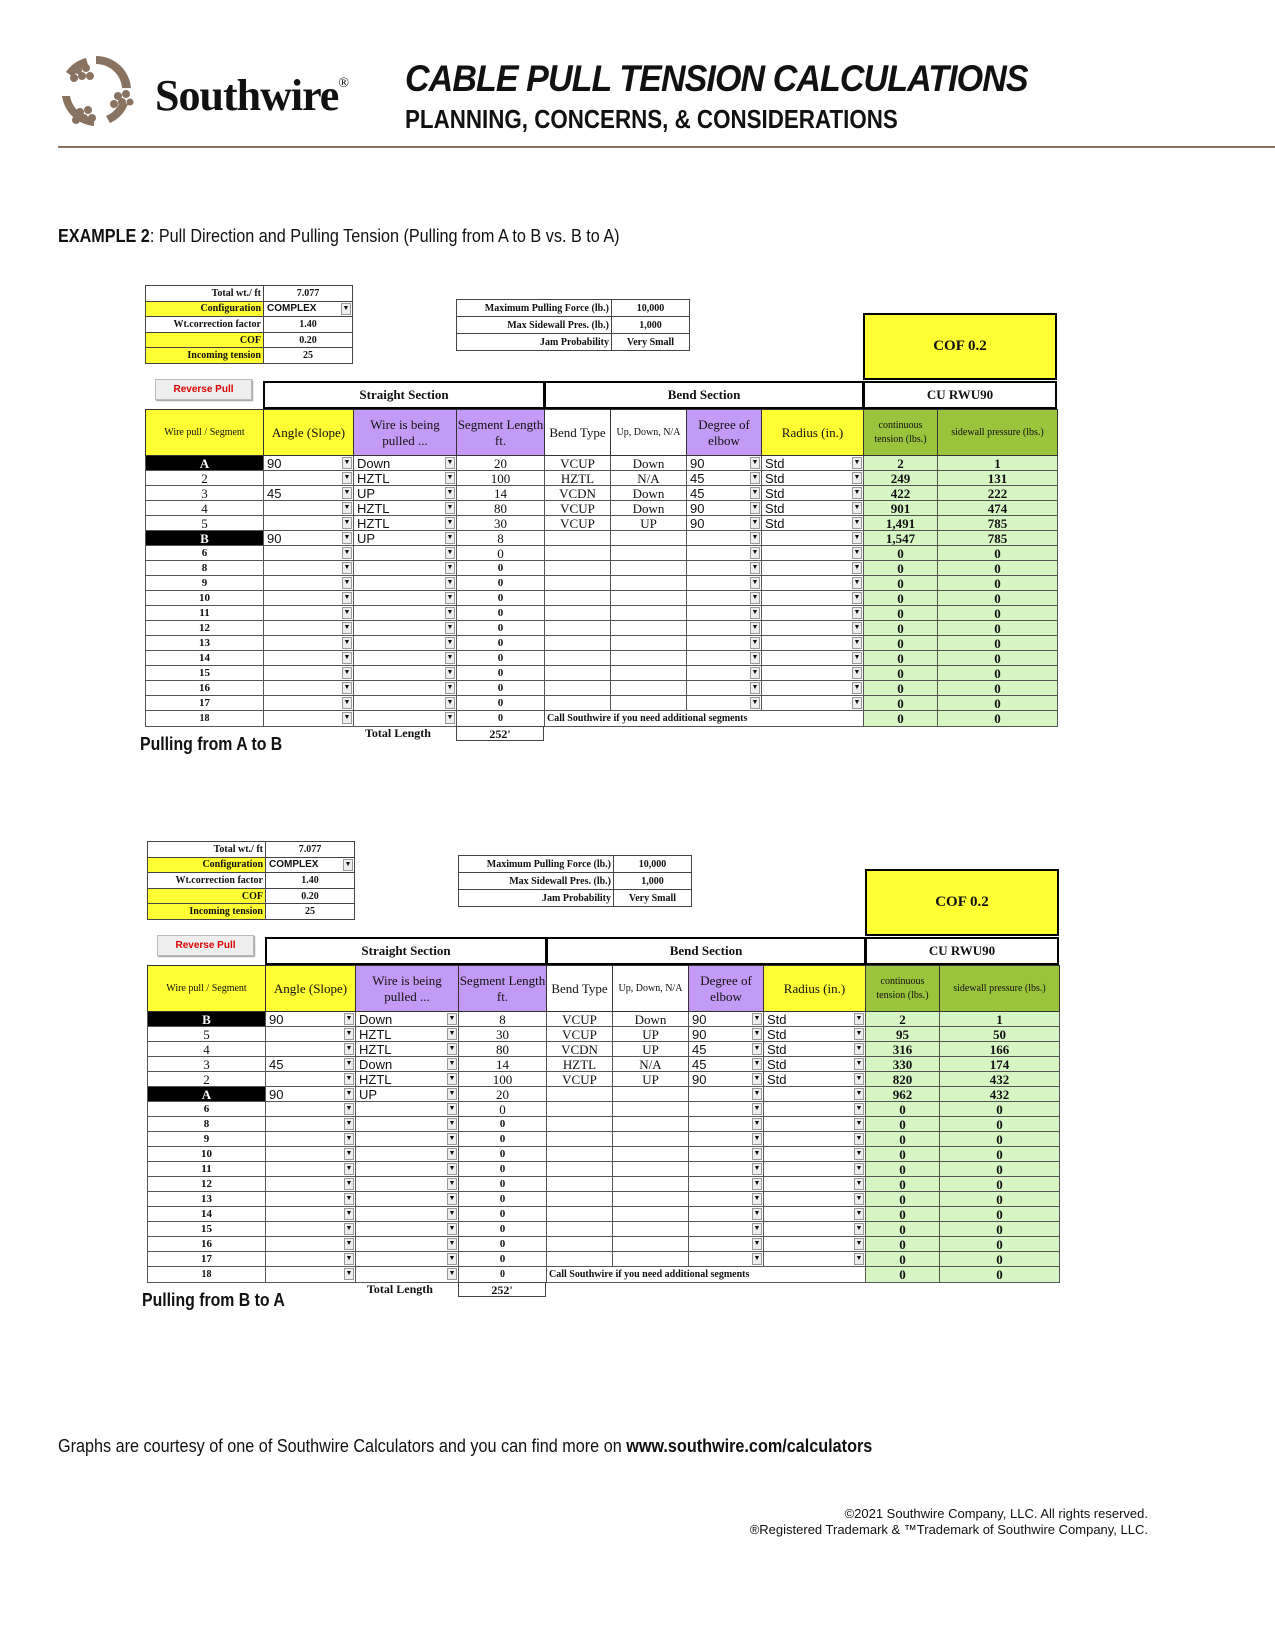  I want to click on reverse-pull-button: Reverse Pull, so click(205, 945).